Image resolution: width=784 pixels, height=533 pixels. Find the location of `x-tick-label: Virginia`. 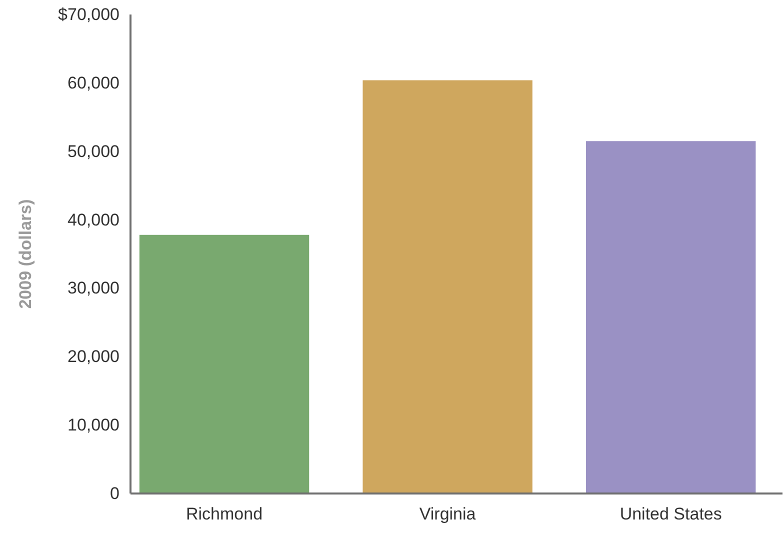

x-tick-label: Virginia is located at coordinates (447, 514).